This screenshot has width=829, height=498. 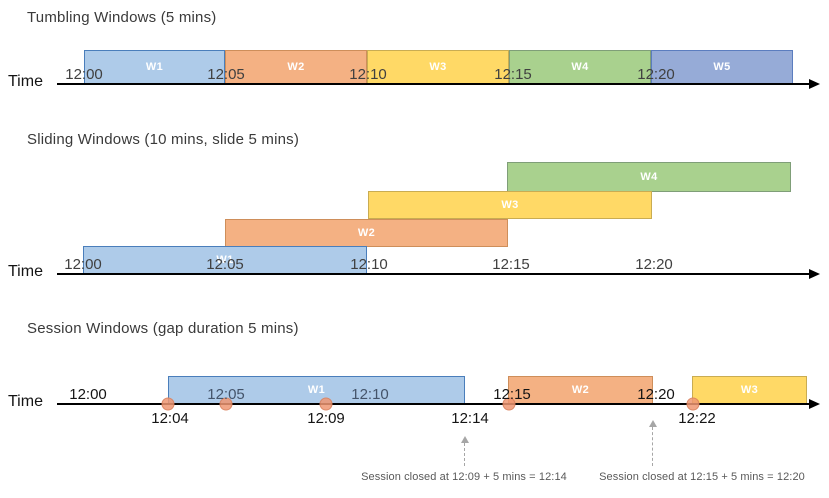 I want to click on tumbling-window-w3: W3, so click(x=438, y=67).